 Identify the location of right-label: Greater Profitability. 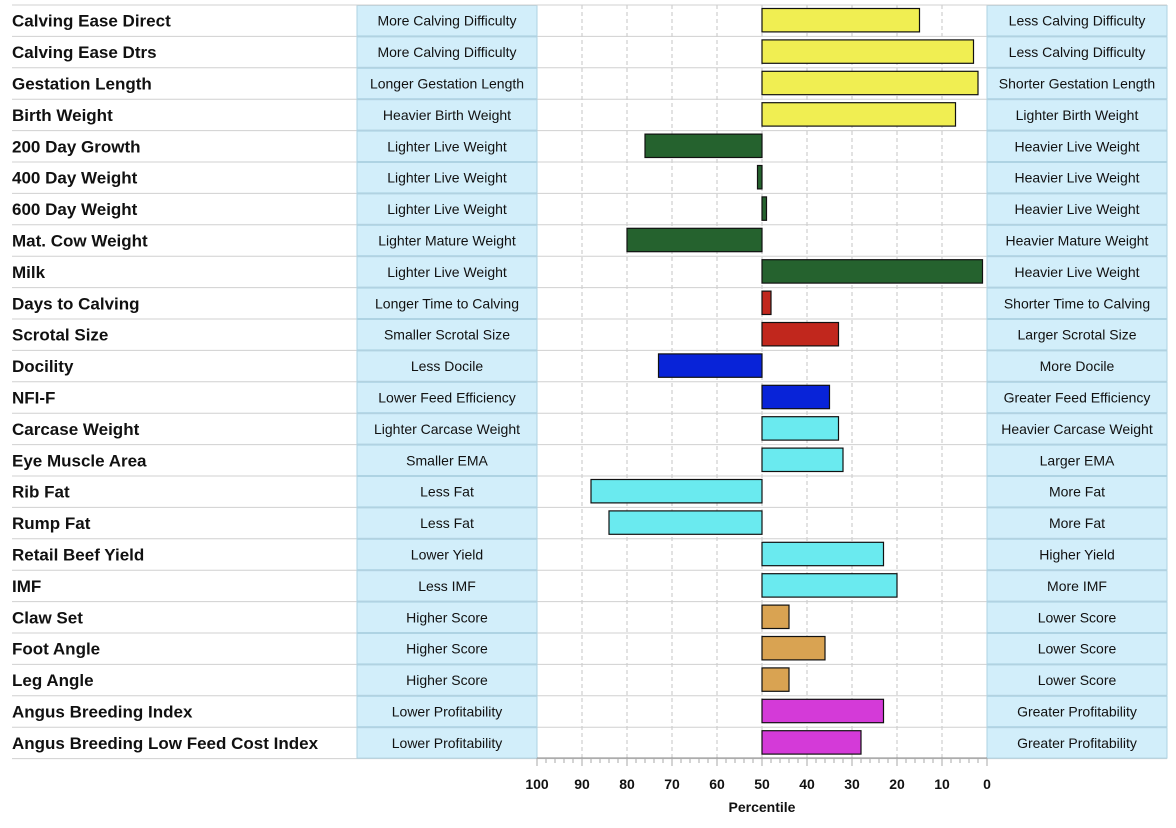
(1077, 712).